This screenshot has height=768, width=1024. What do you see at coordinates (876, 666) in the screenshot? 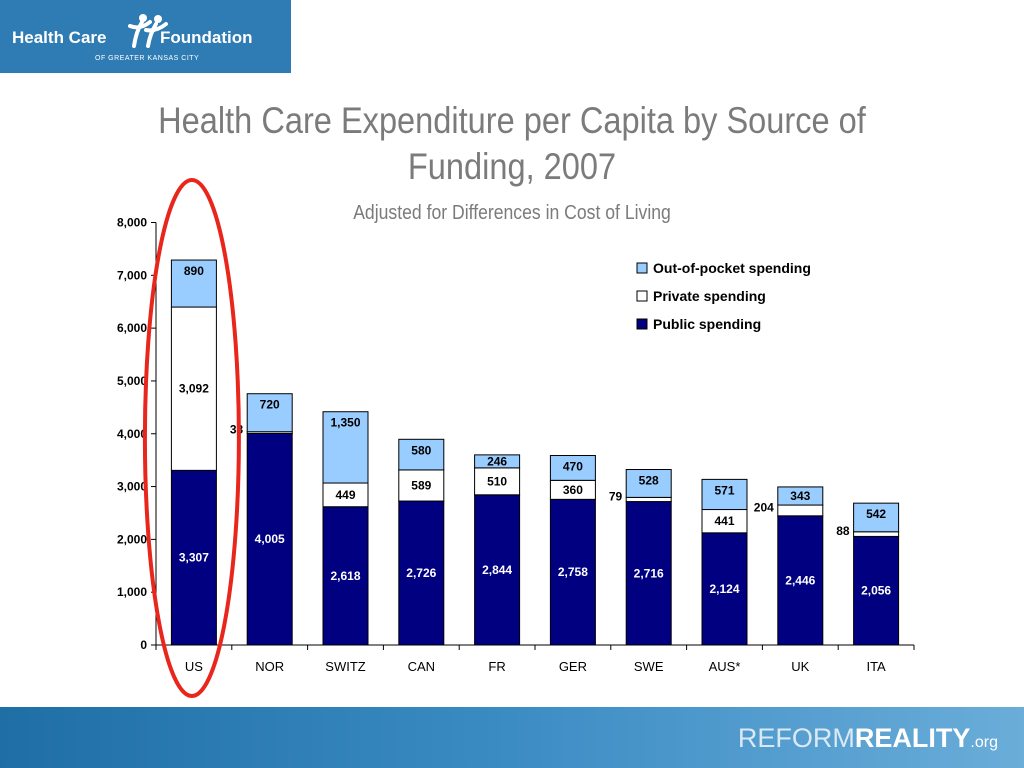
I see `x-tick-label: ITA` at bounding box center [876, 666].